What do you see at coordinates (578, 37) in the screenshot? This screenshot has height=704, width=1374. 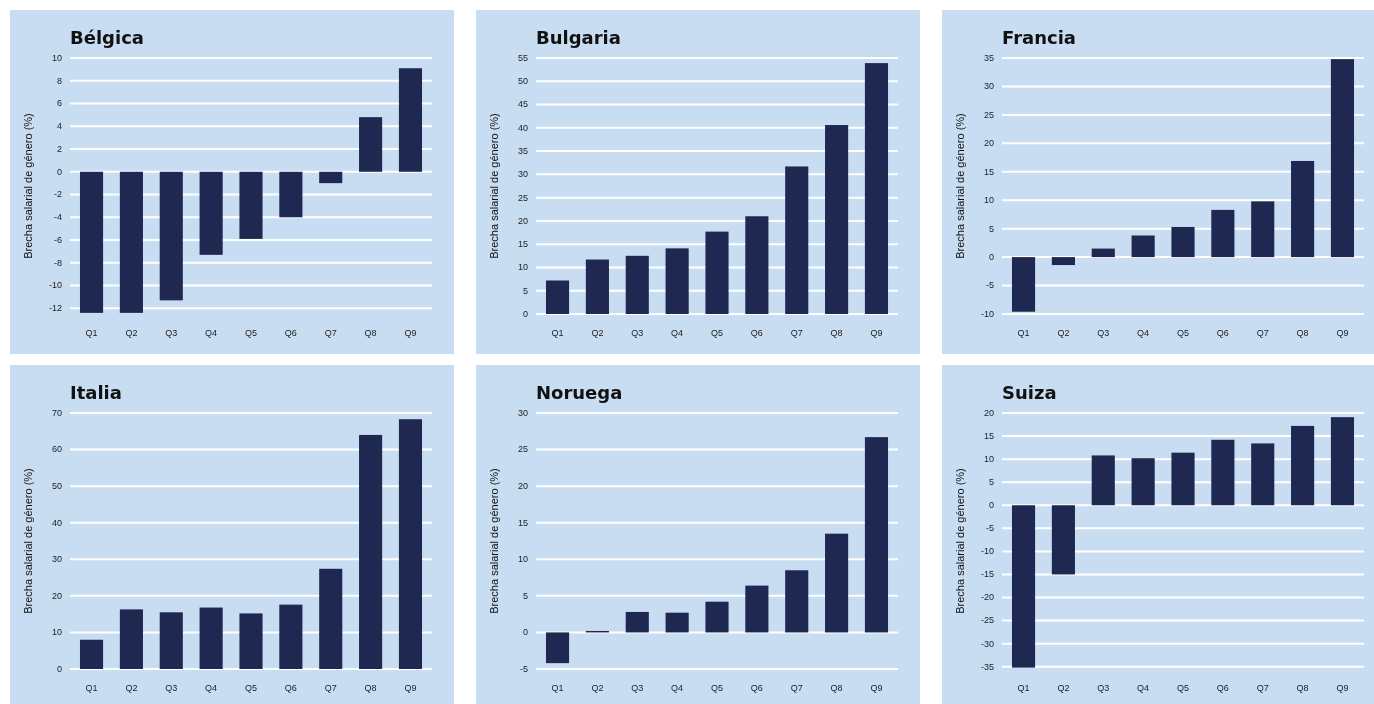 I see `chart-title: Bulgaria` at bounding box center [578, 37].